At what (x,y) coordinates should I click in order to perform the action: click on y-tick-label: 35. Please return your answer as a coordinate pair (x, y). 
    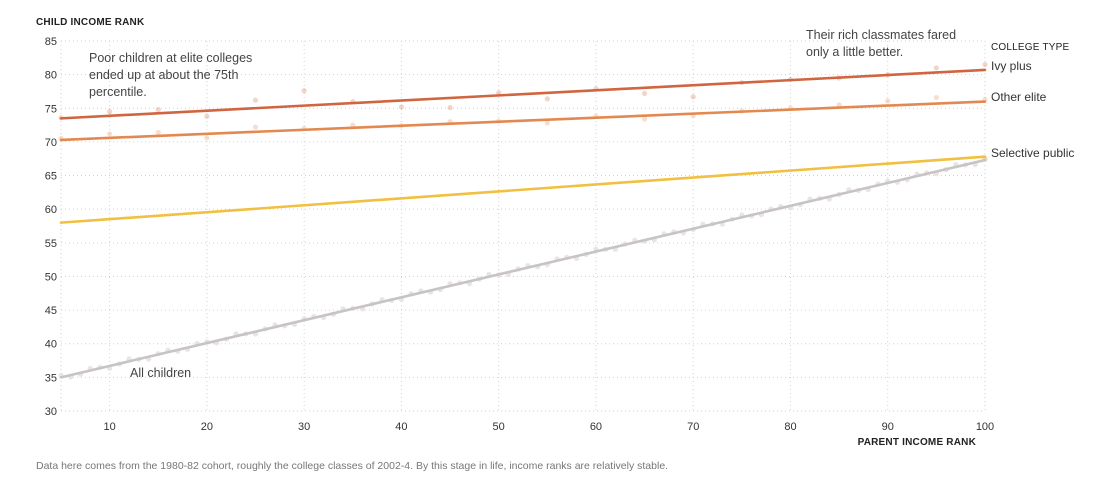
    Looking at the image, I should click on (51, 378).